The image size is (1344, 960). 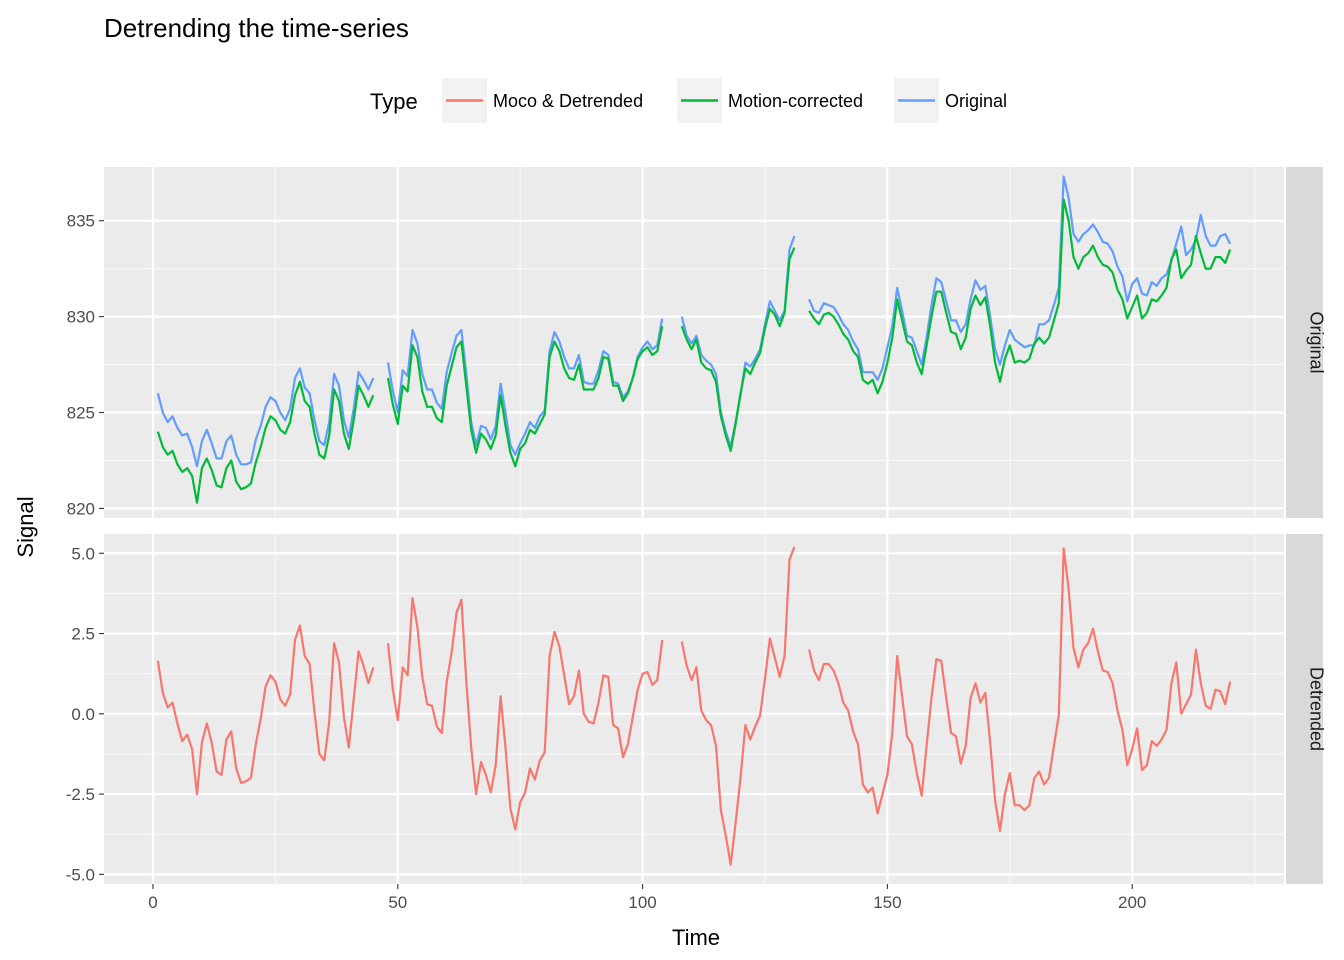 I want to click on facet-strip-label: Detrended, so click(x=1317, y=709).